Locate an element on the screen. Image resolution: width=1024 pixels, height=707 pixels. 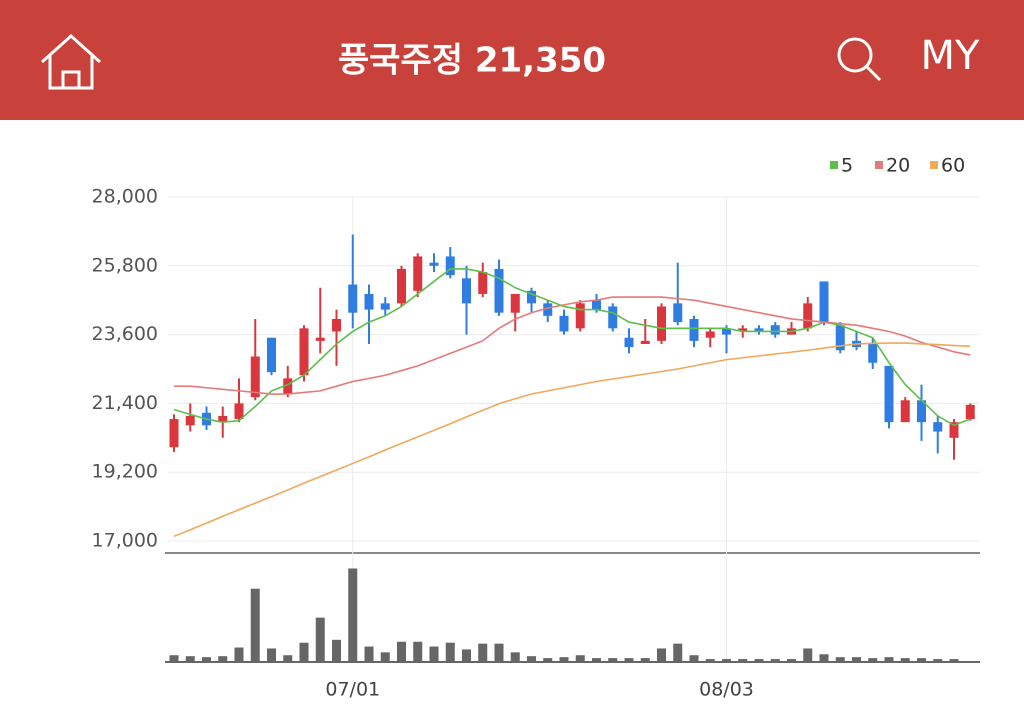
home-icon is located at coordinates (71, 61).